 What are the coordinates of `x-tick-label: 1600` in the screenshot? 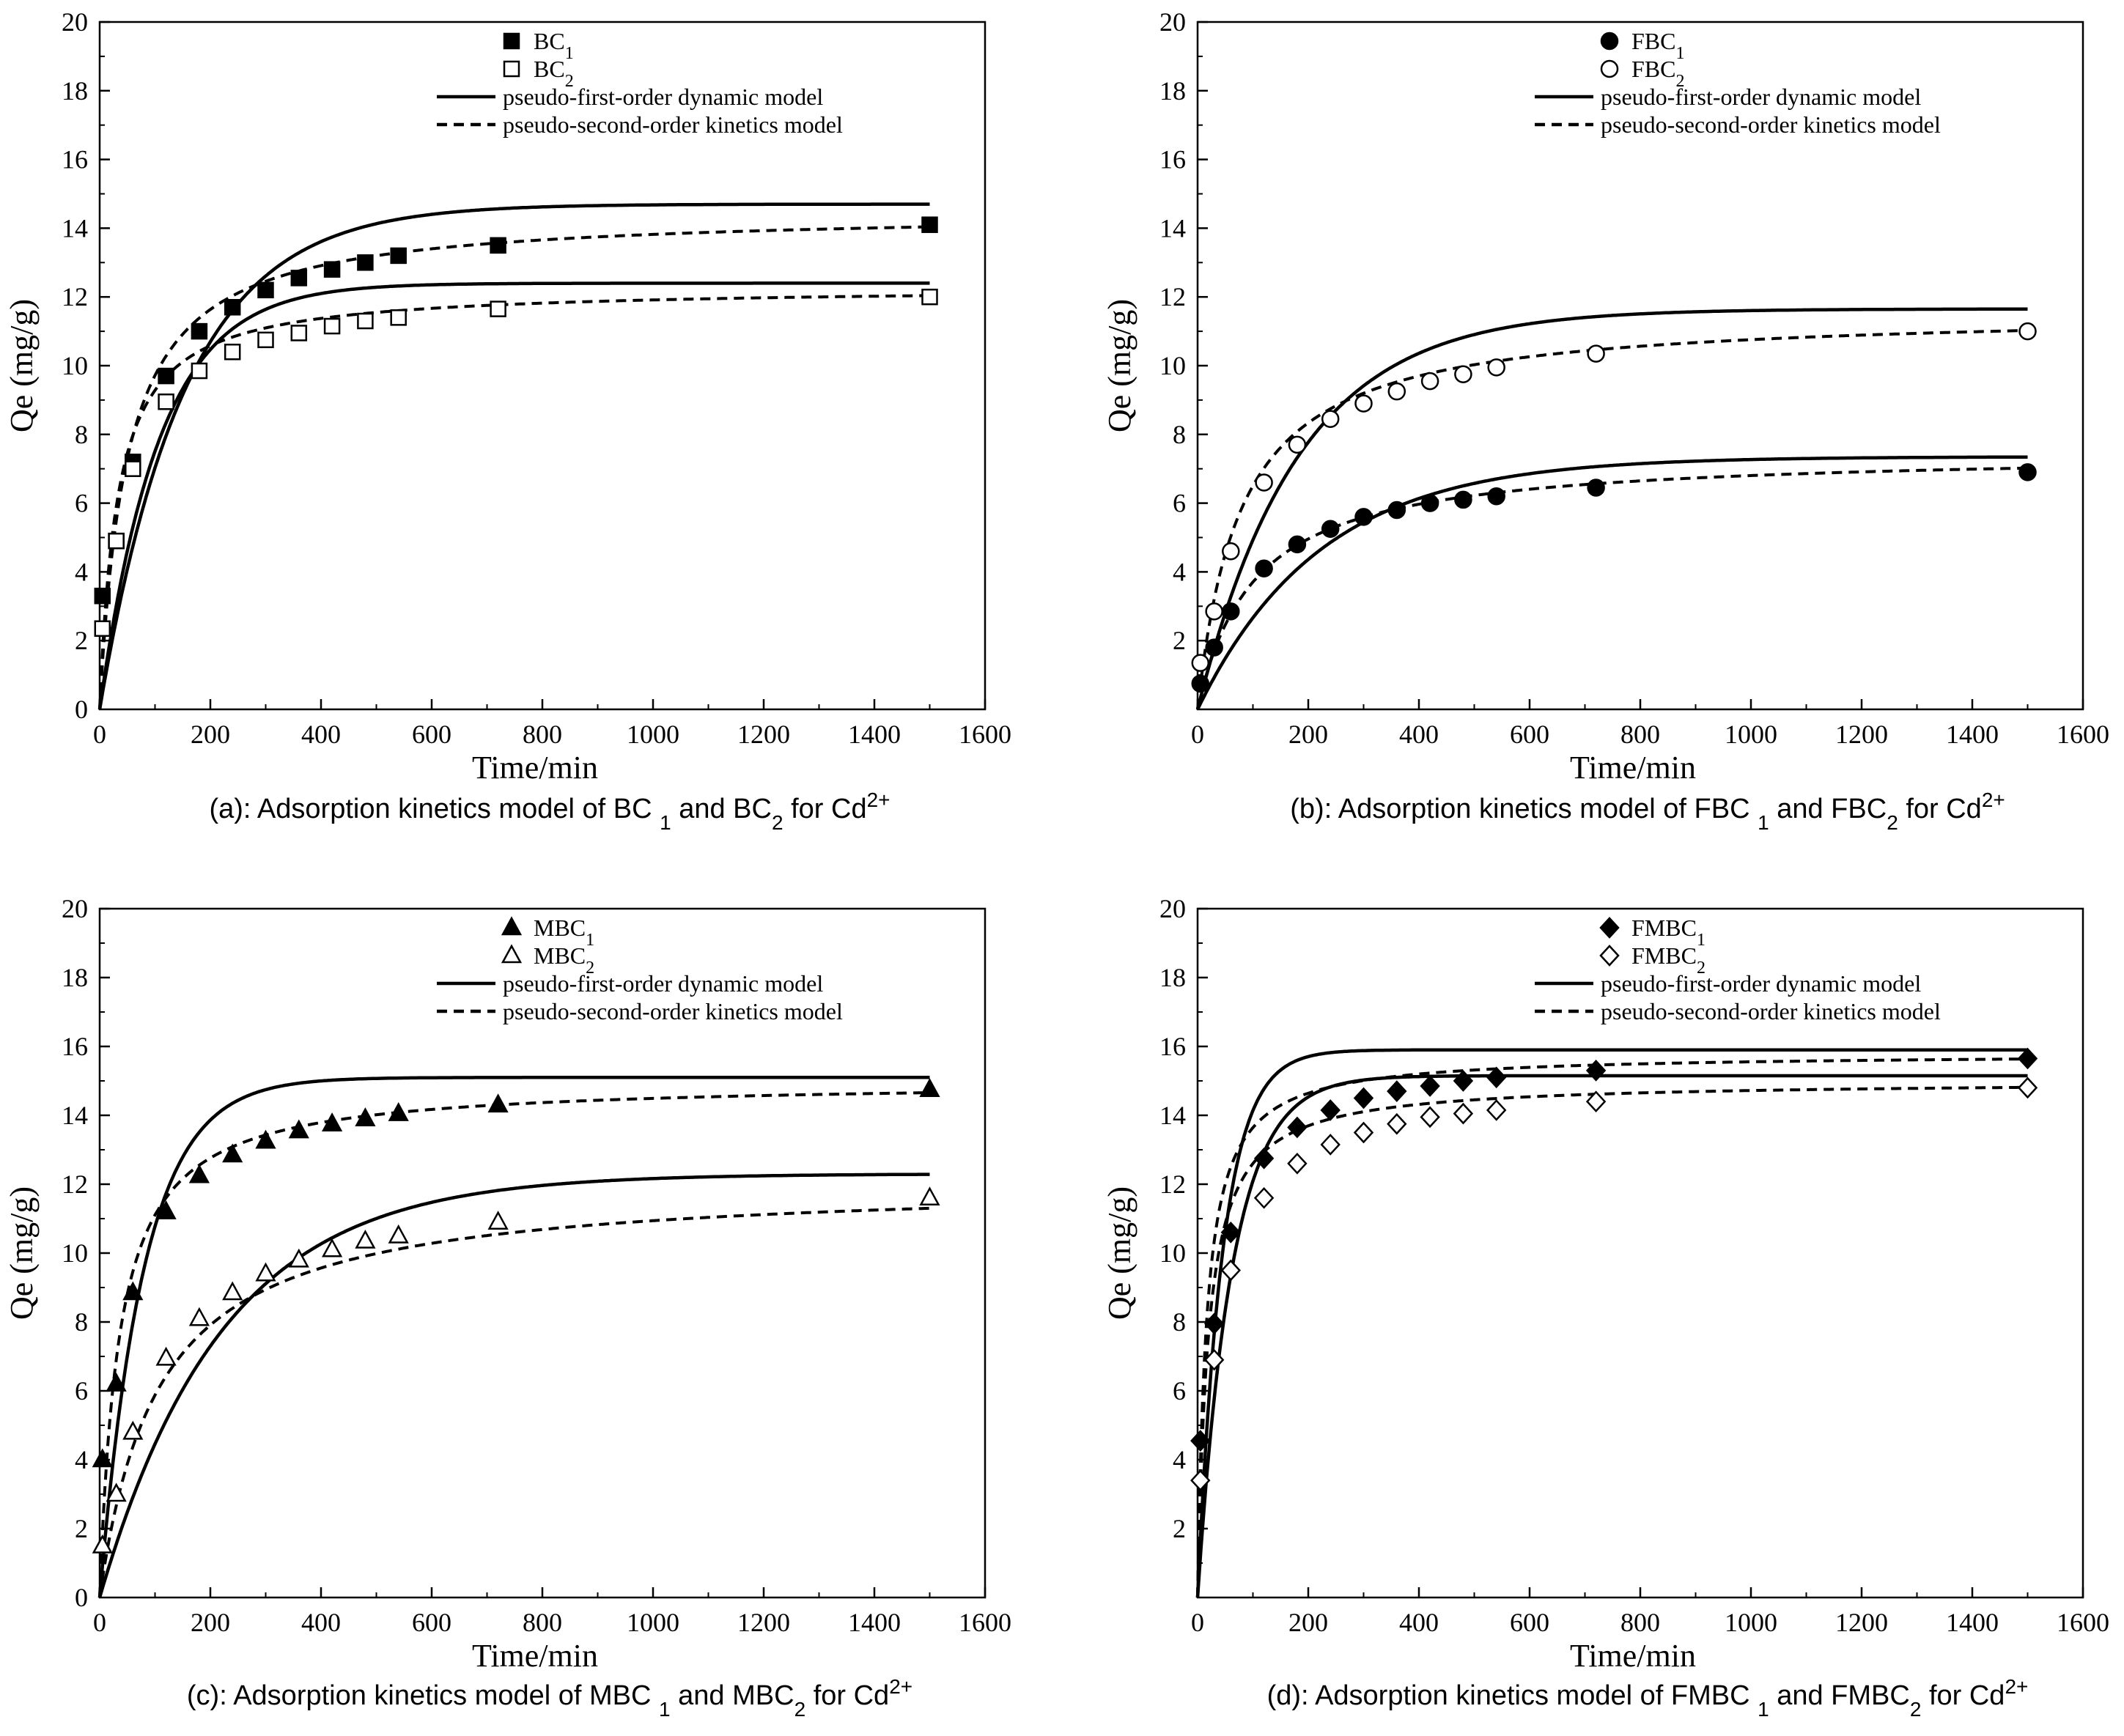 It's located at (2083, 734).